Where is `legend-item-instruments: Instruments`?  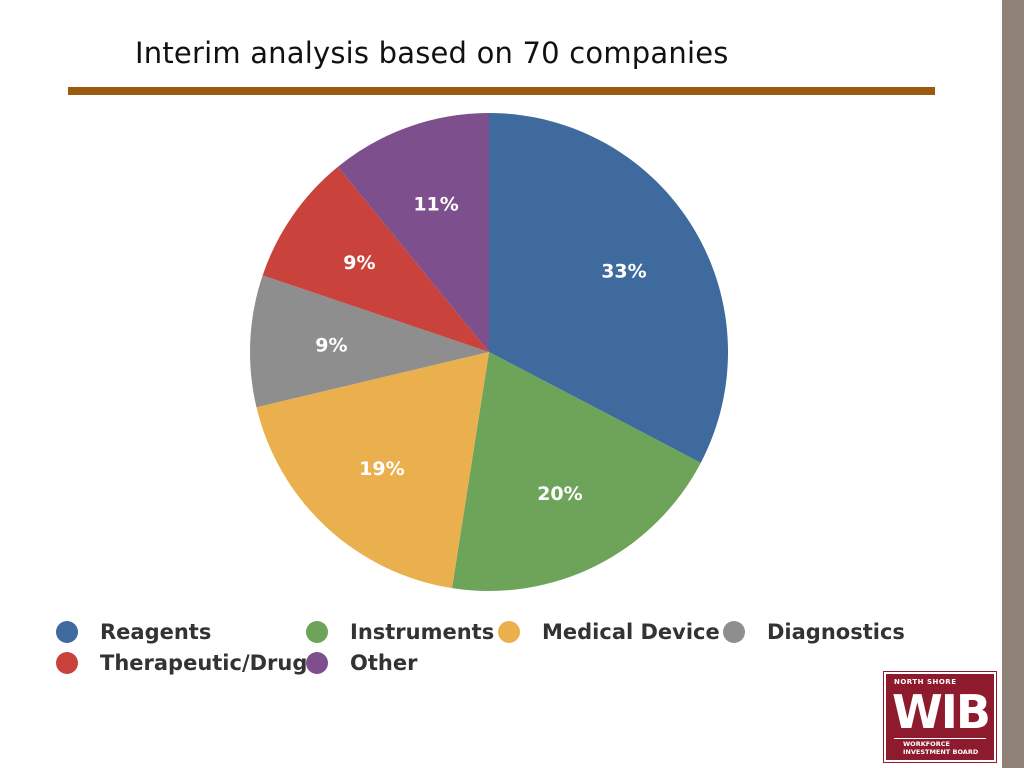 legend-item-instruments: Instruments is located at coordinates (400, 632).